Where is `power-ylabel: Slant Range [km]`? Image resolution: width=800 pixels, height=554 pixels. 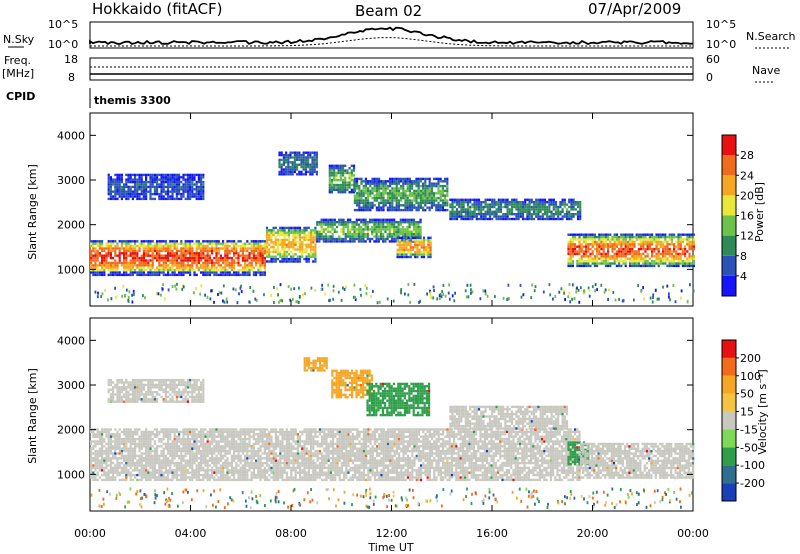 power-ylabel: Slant Range [km] is located at coordinates (32, 212).